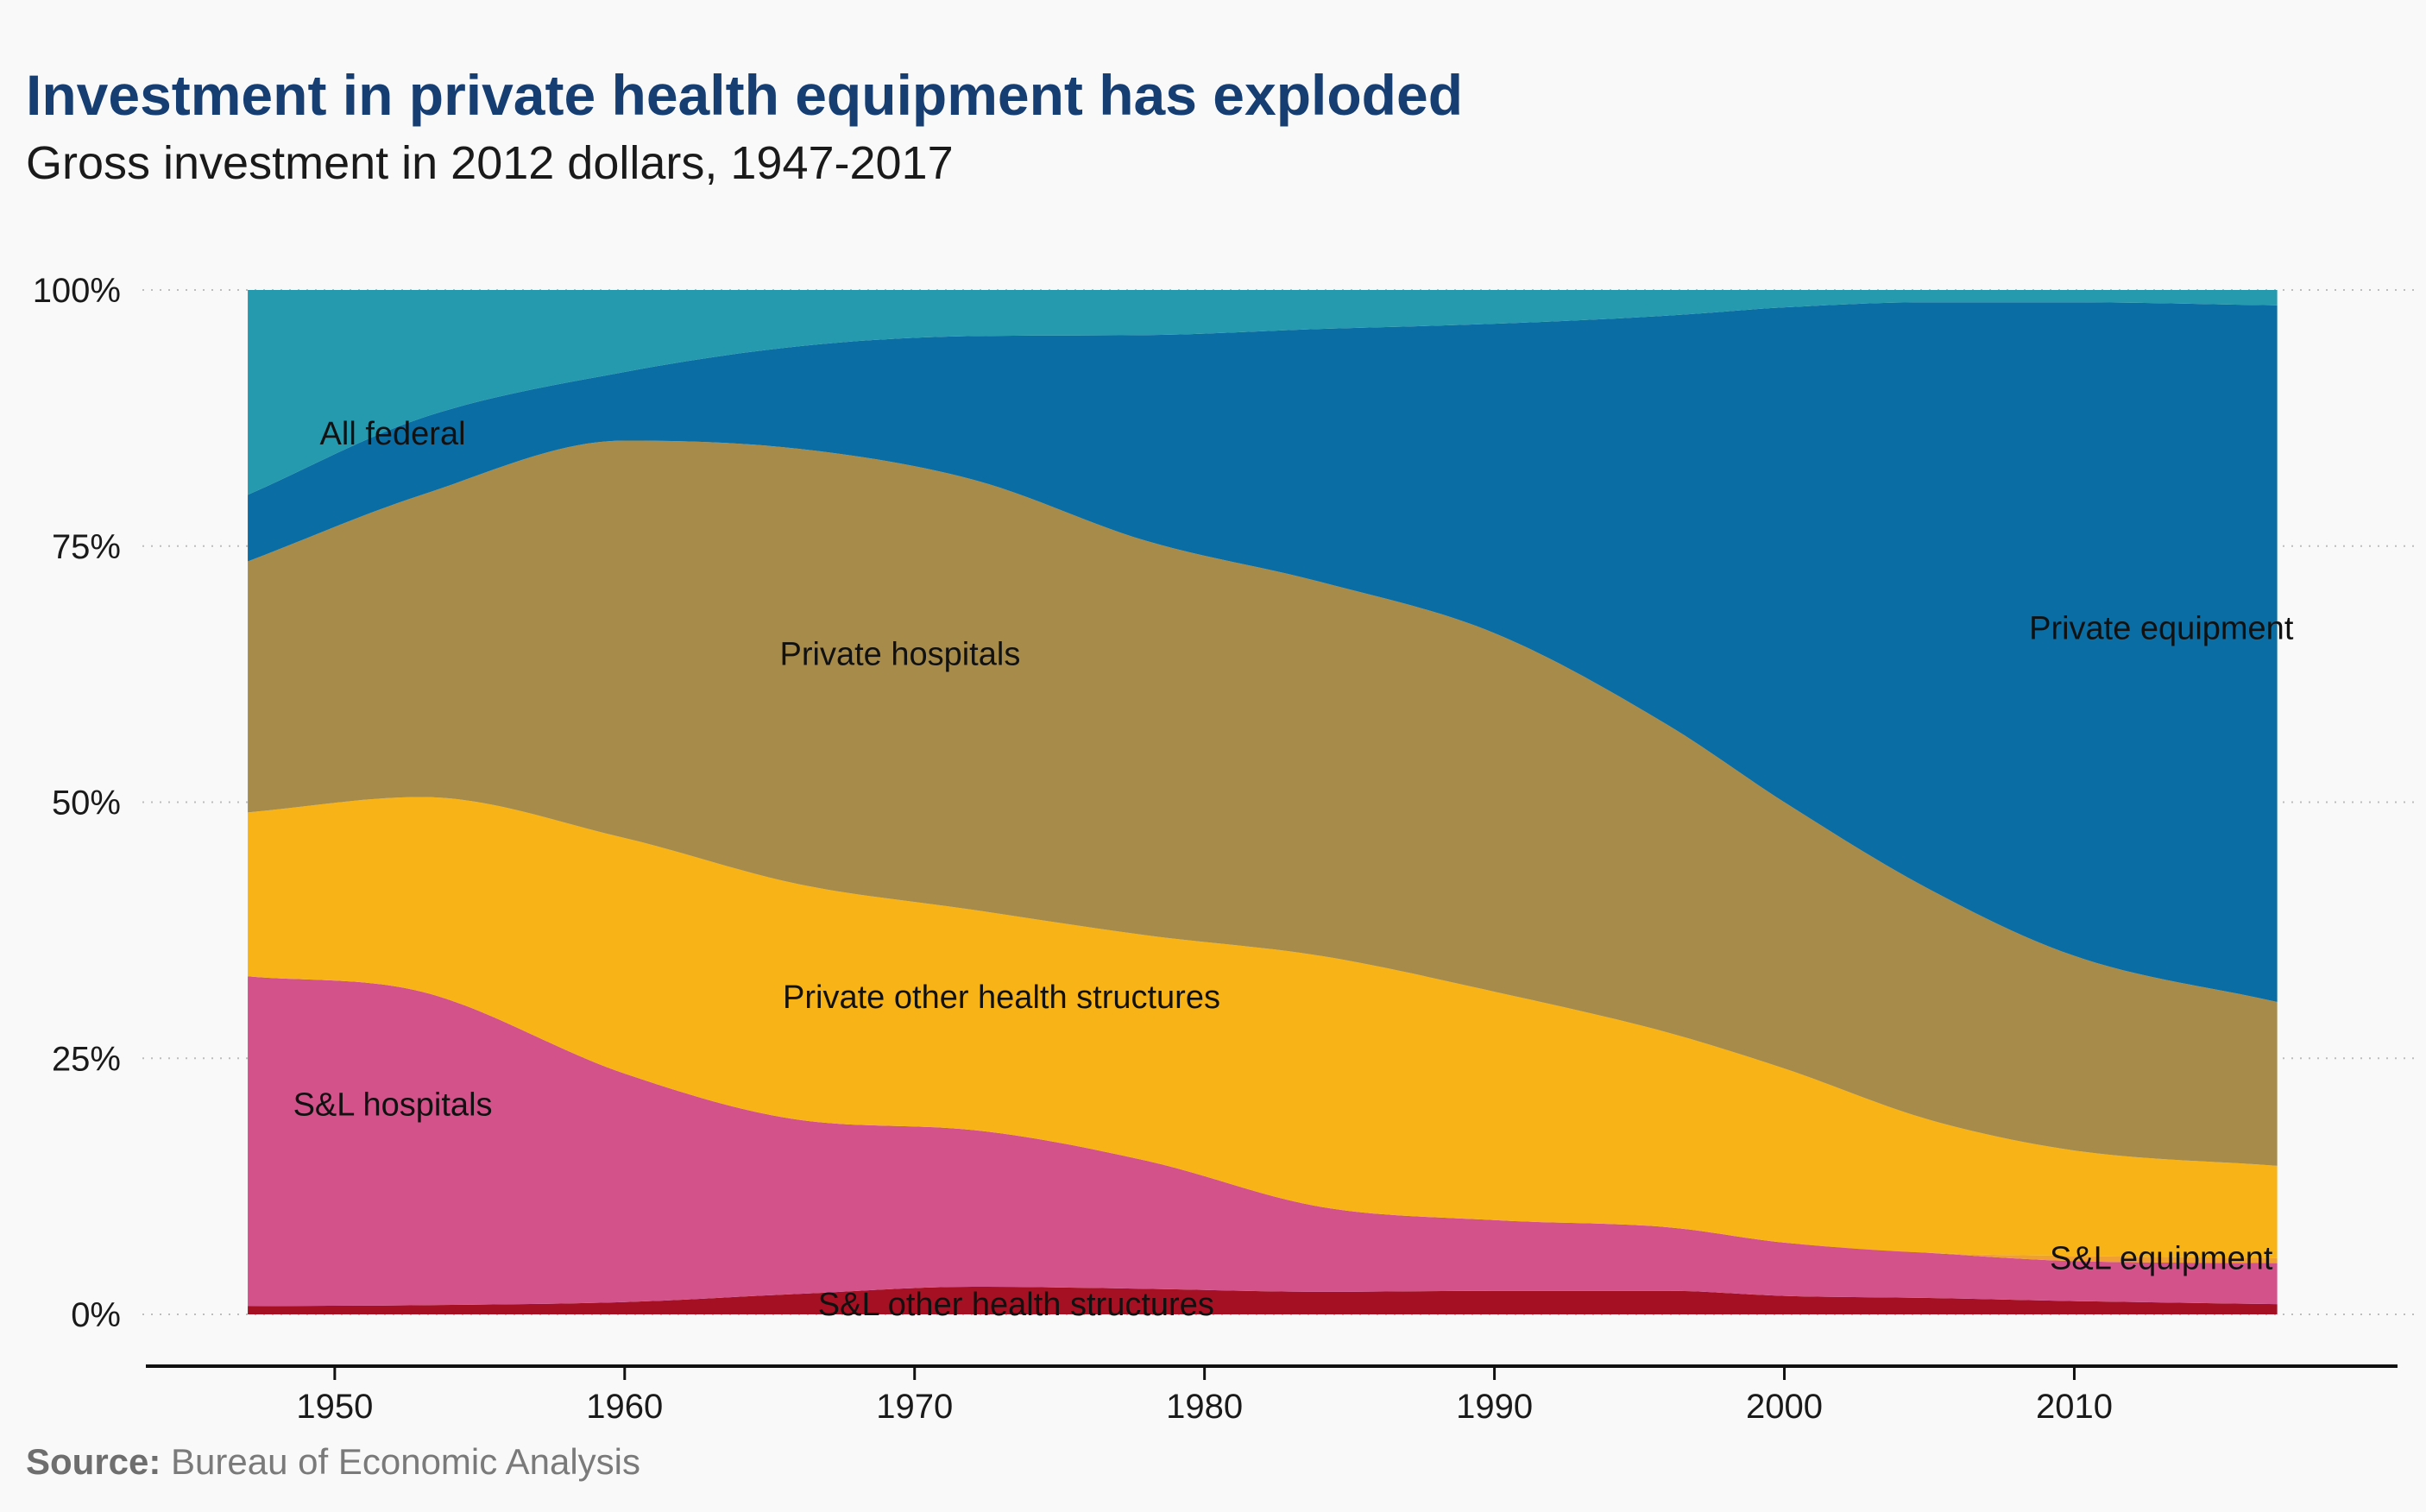  Describe the element at coordinates (96, 1315) in the screenshot. I see `y-tick-label: 0%` at that location.